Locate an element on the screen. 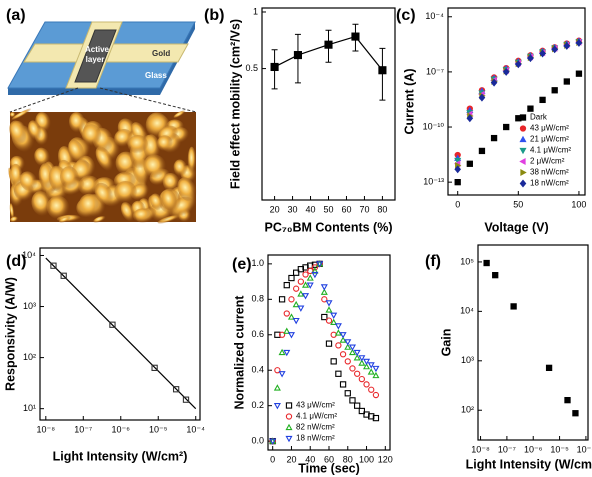  y-tick-label: 0.5 is located at coordinates (251, 68).